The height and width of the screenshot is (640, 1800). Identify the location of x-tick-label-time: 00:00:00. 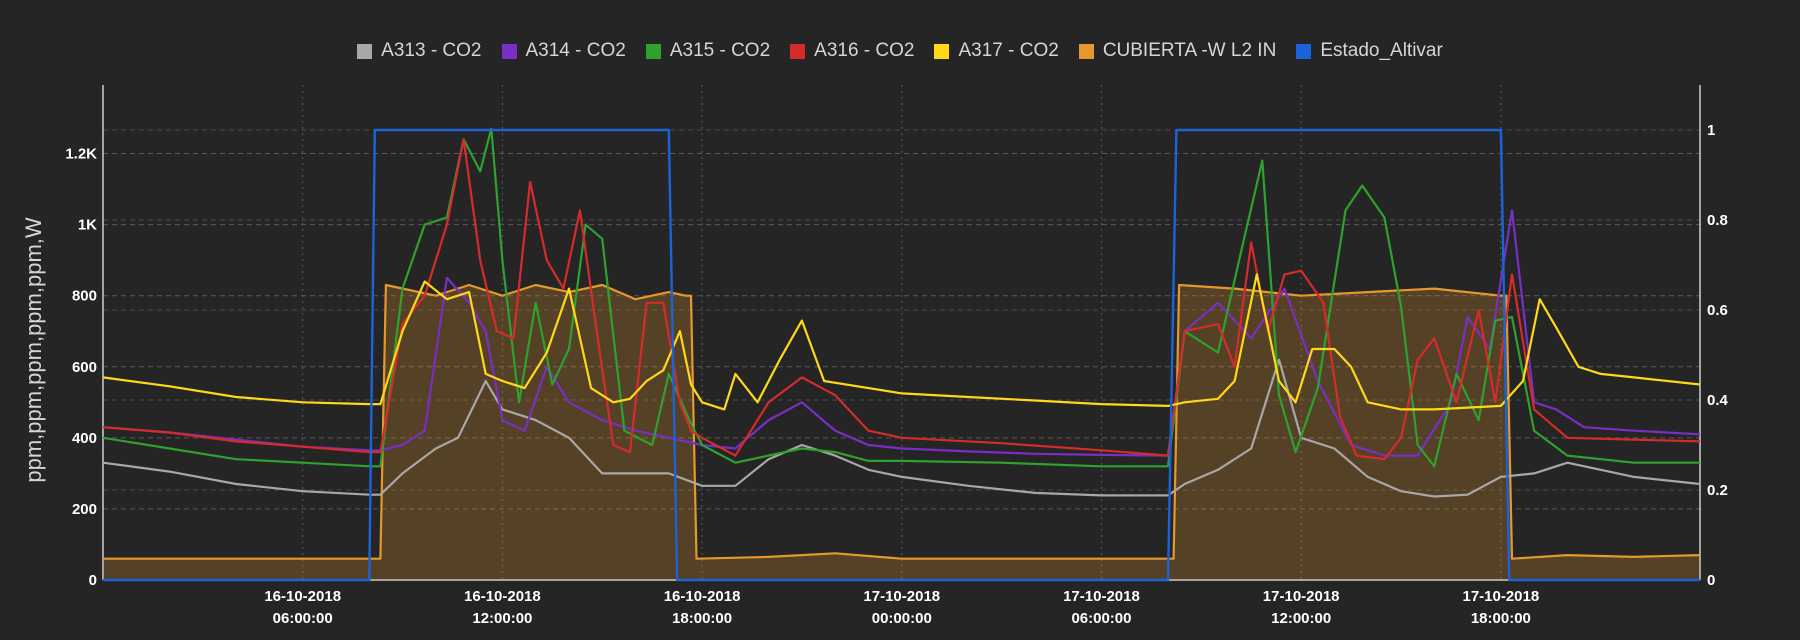
(902, 618).